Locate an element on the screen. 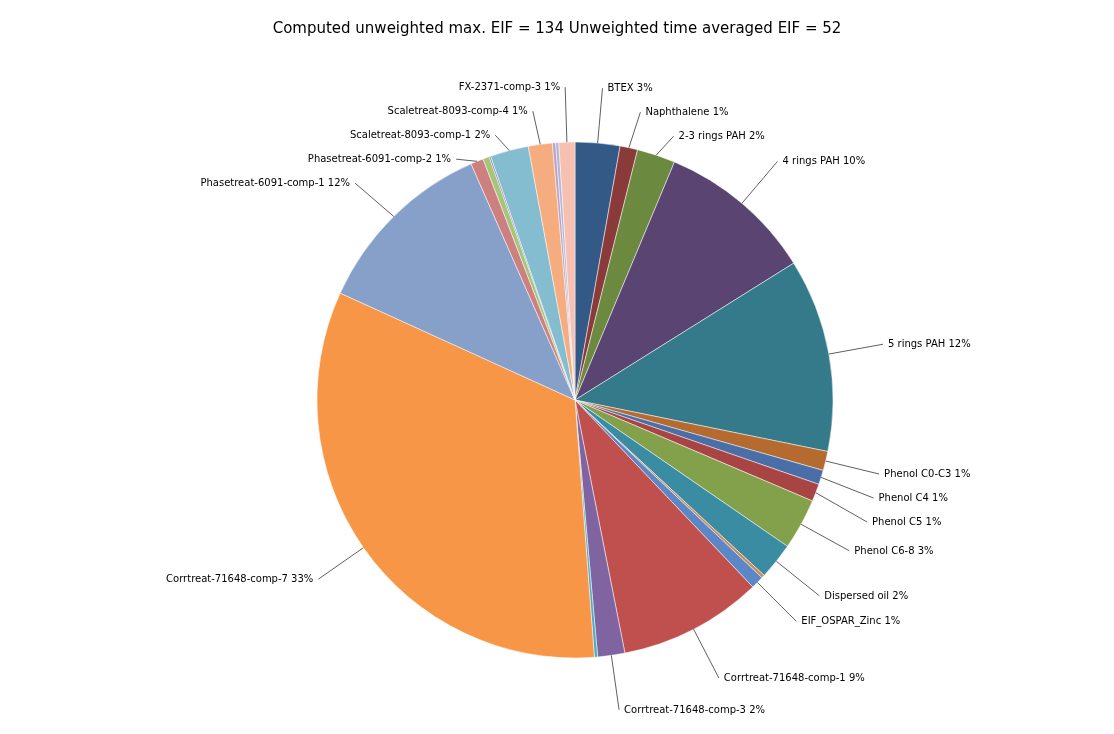 This screenshot has width=1114, height=734. slice-label: Corrtreat-71648-comp-1 9% is located at coordinates (794, 677).